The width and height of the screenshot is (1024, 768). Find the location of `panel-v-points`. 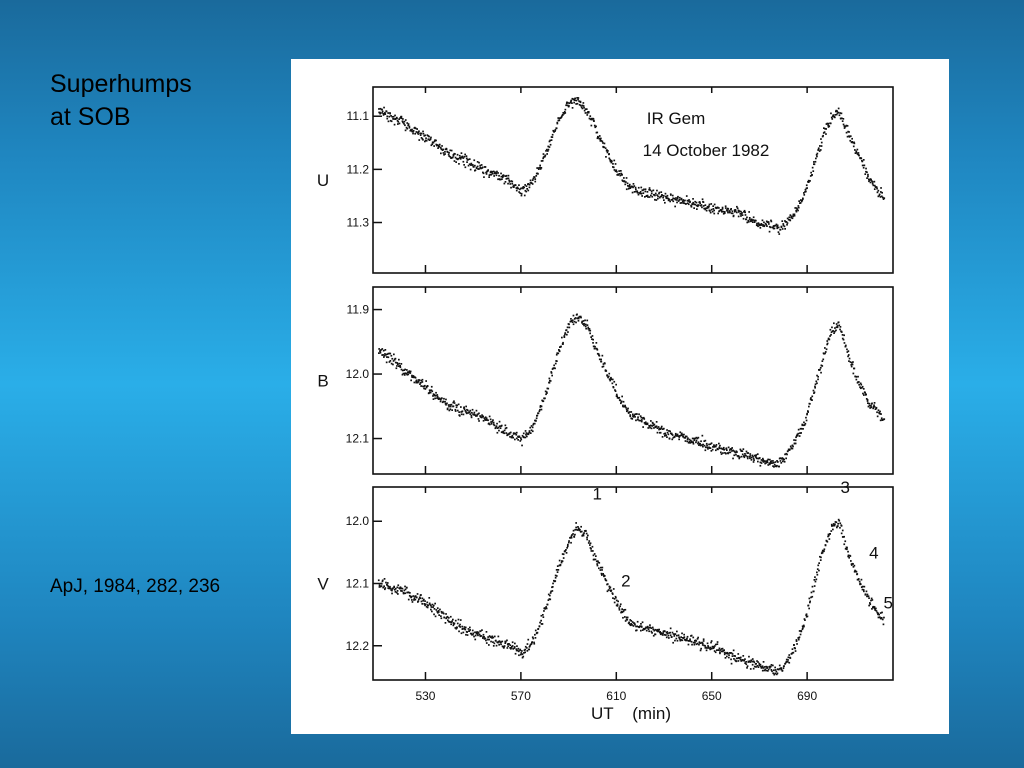

panel-v-points is located at coordinates (631, 597).